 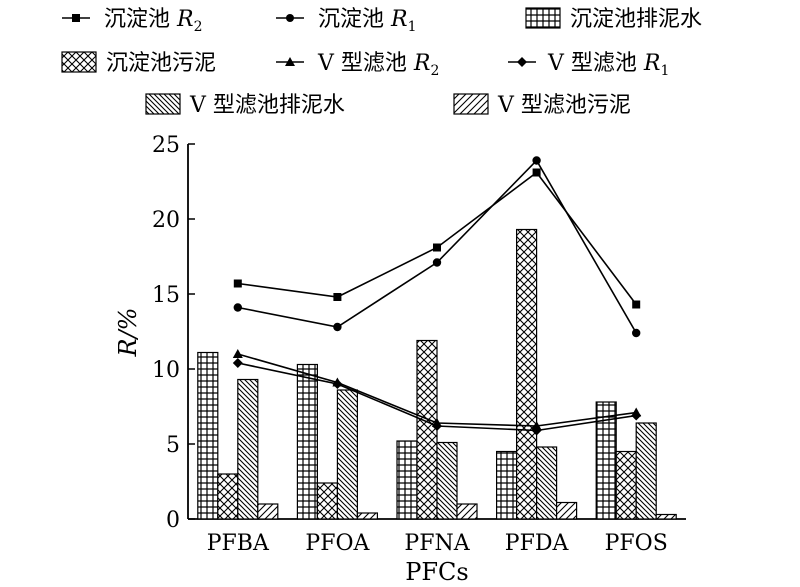 I want to click on legend-item-bar-4: V 型滤池污泥, so click(x=542, y=105).